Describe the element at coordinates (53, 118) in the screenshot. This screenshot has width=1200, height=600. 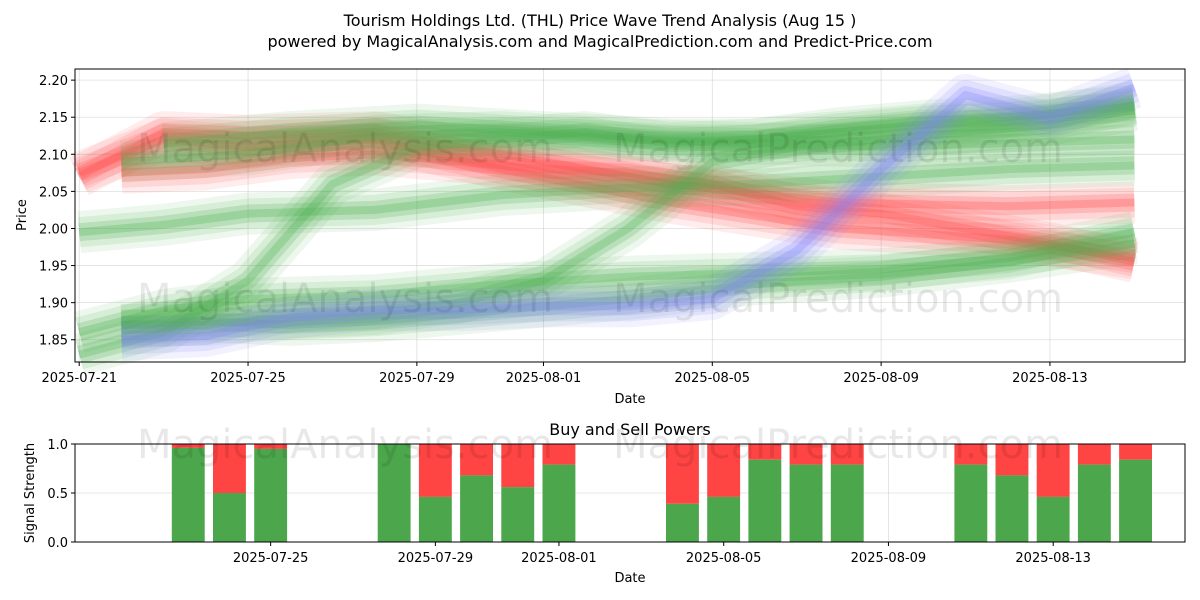
I see `y-tick-label: 2.15` at that location.